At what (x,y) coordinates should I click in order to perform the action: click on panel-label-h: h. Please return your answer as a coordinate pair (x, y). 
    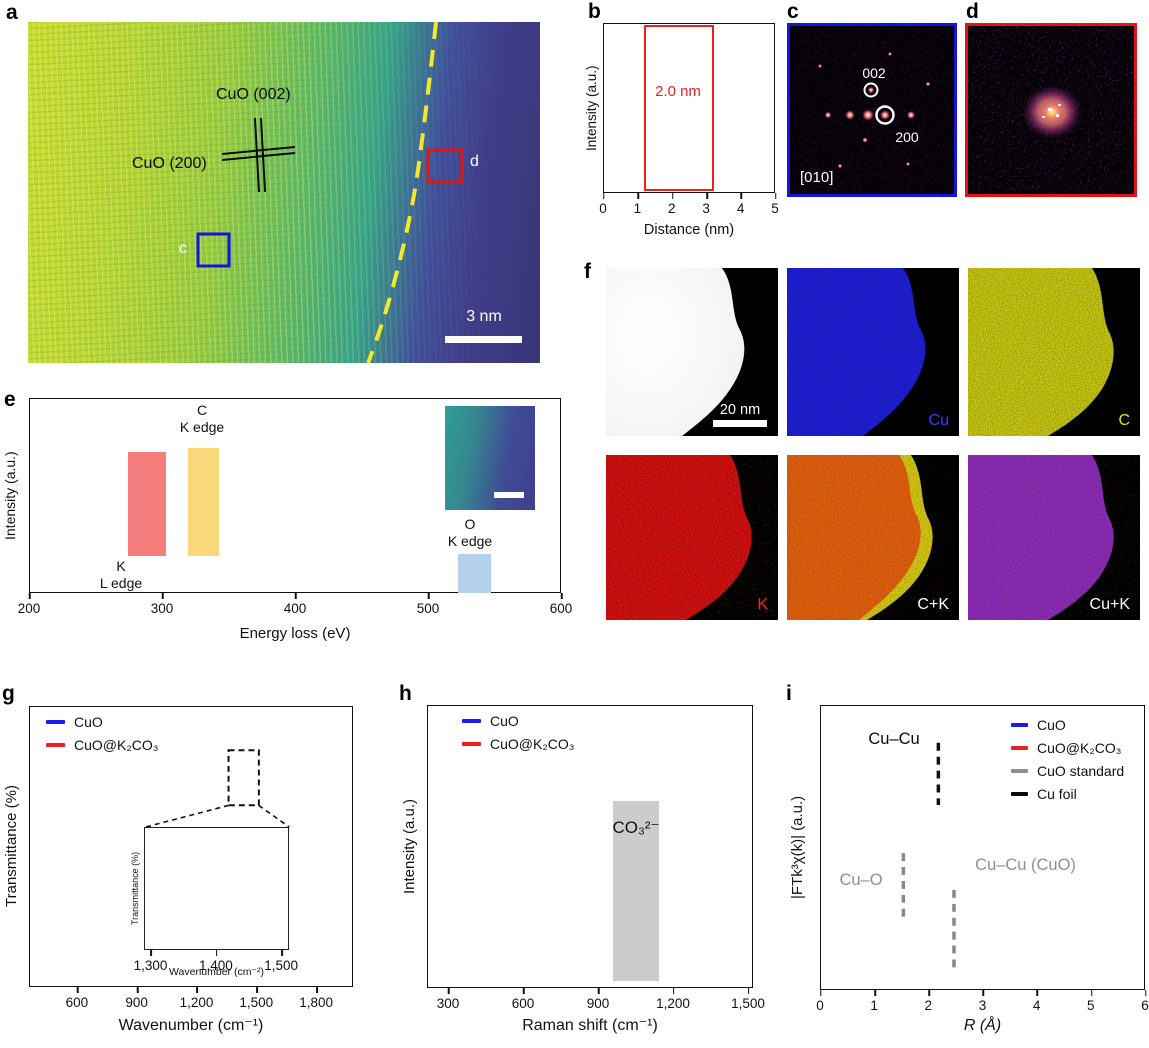
    Looking at the image, I should click on (405, 693).